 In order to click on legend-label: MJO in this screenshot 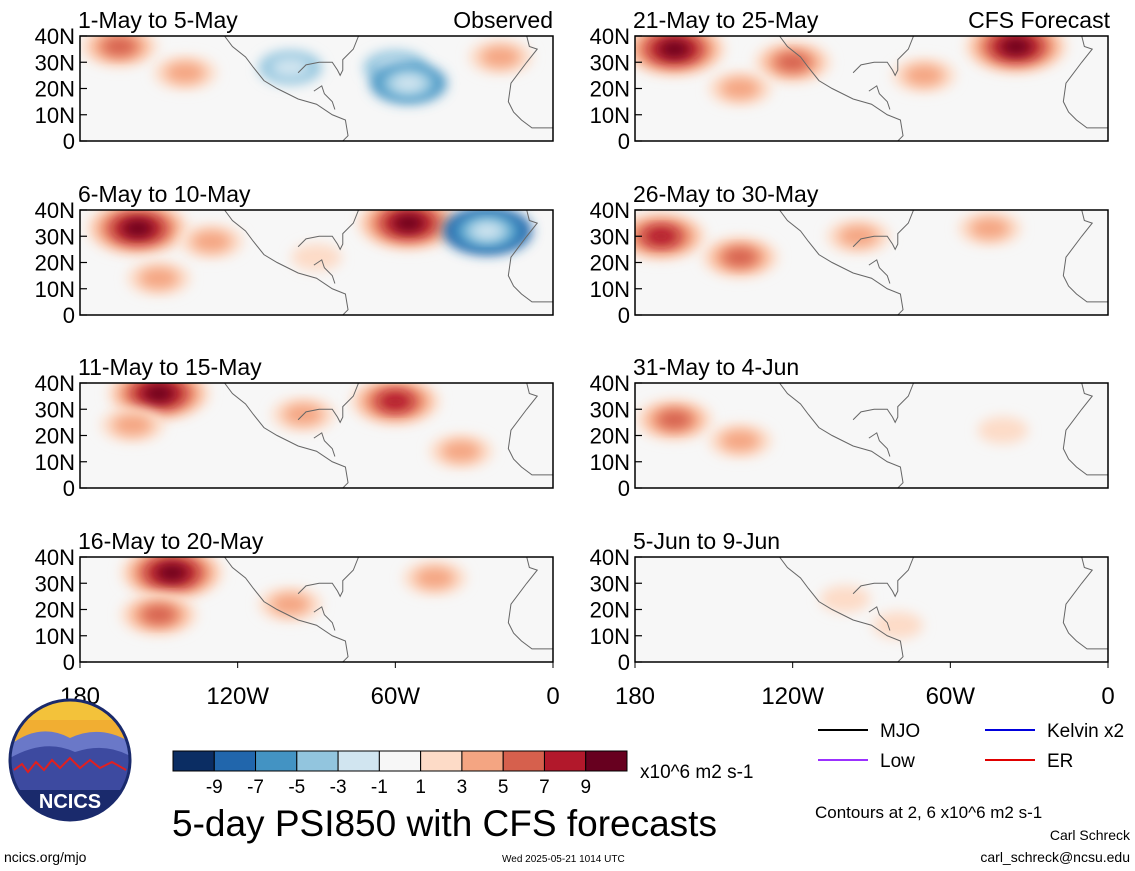, I will do `click(900, 731)`.